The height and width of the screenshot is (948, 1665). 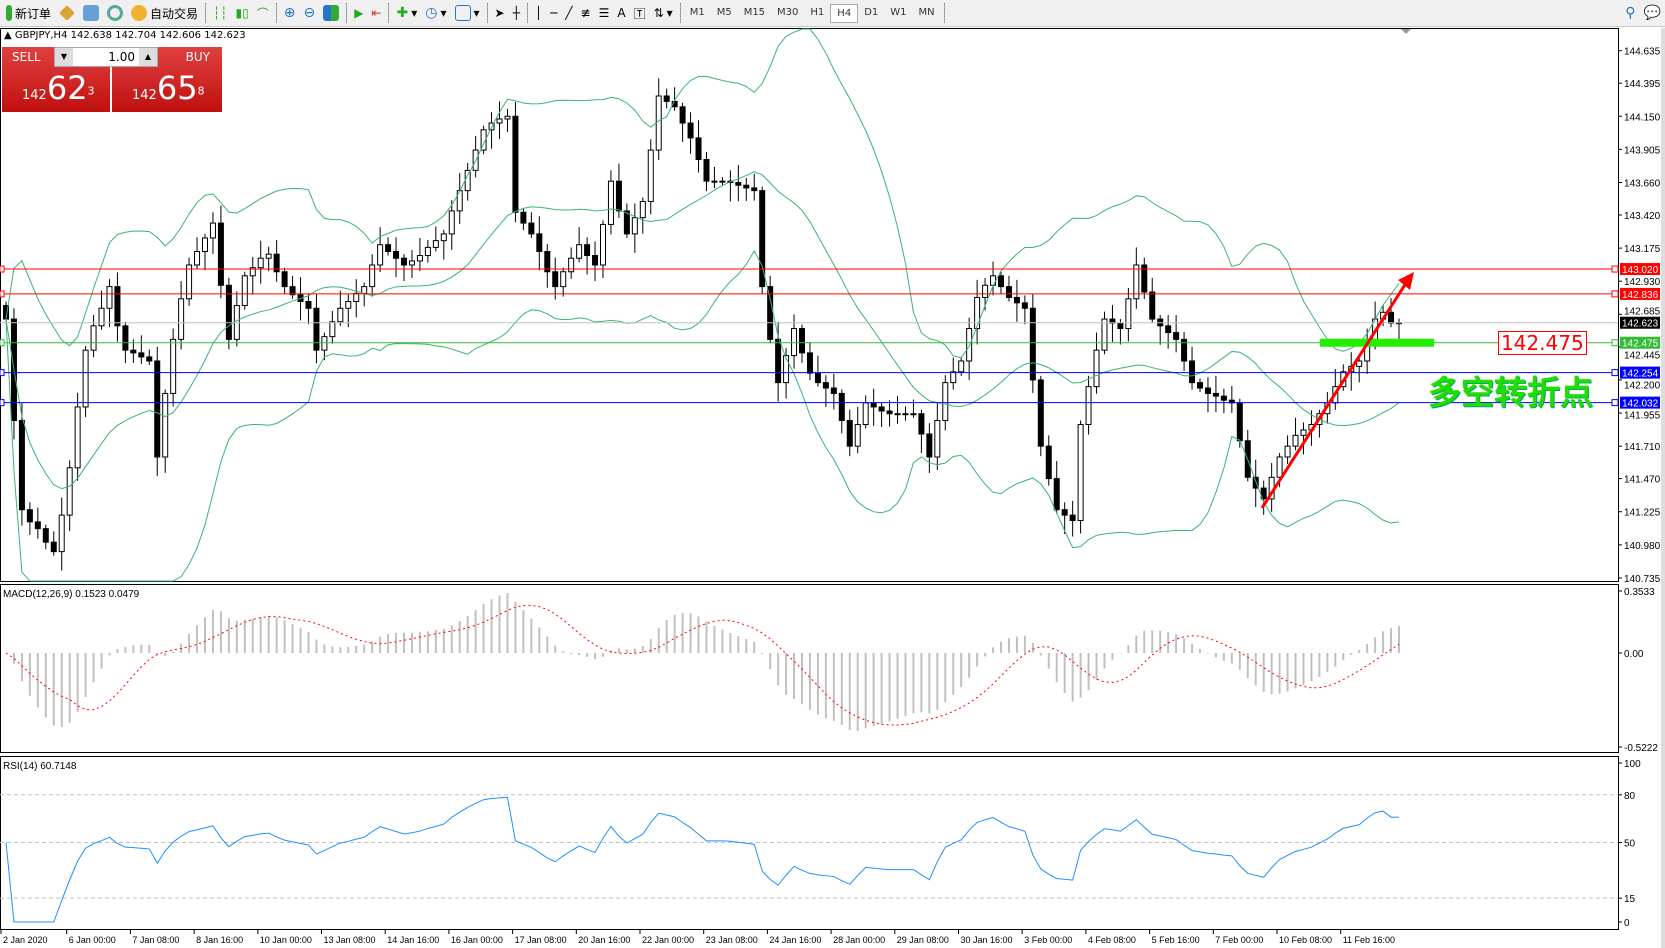 I want to click on zoom-out-button: ⊖, so click(x=309, y=13).